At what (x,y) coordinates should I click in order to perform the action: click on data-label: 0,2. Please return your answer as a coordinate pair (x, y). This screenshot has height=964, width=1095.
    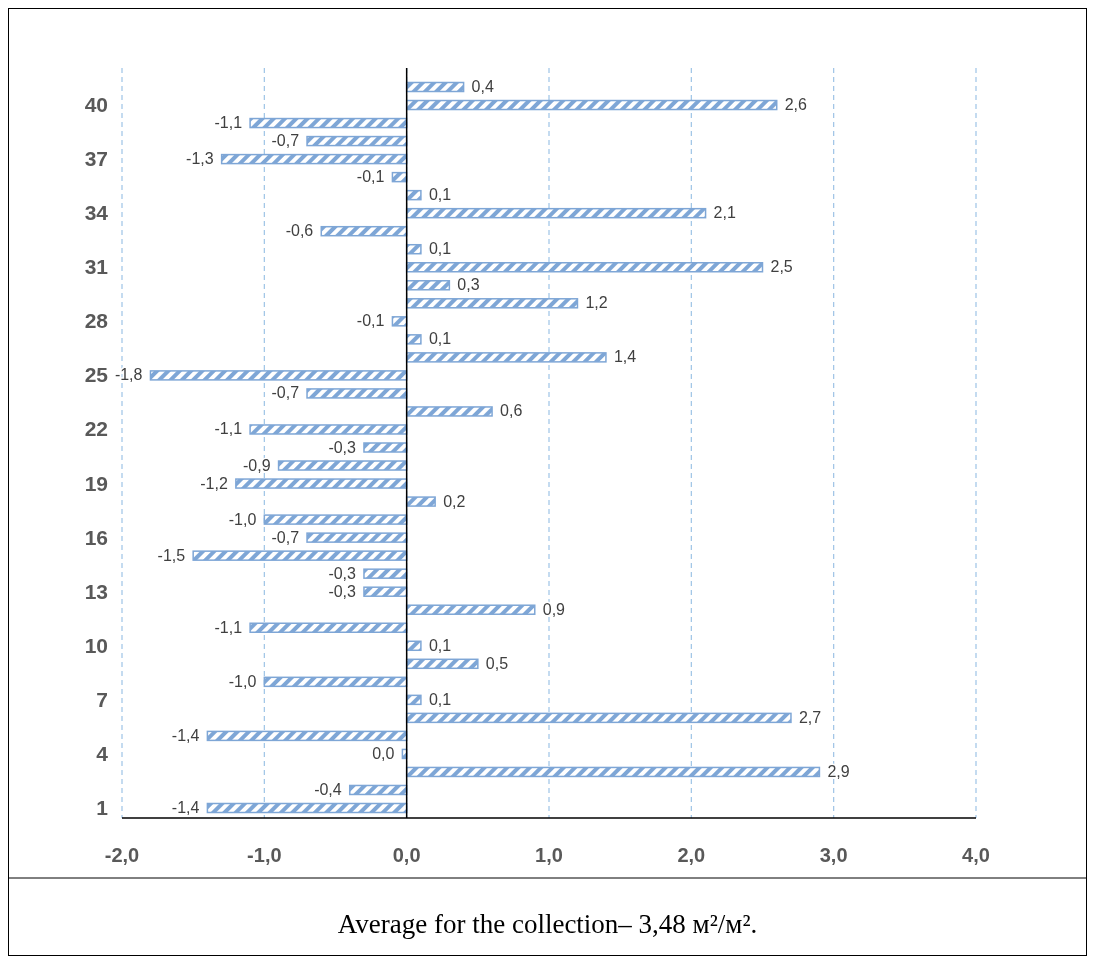
    Looking at the image, I should click on (454, 501).